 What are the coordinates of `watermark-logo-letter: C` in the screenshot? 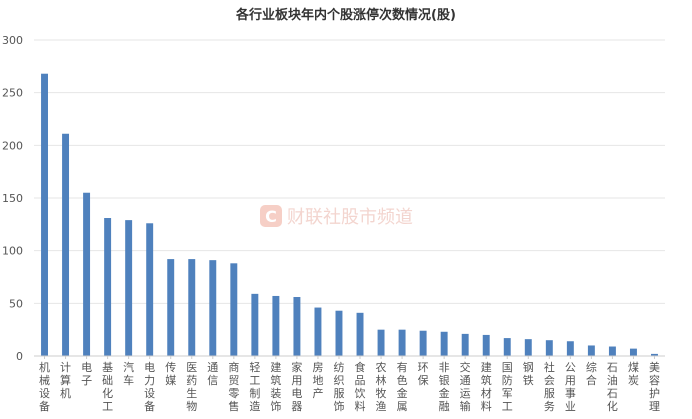 It's located at (271, 216).